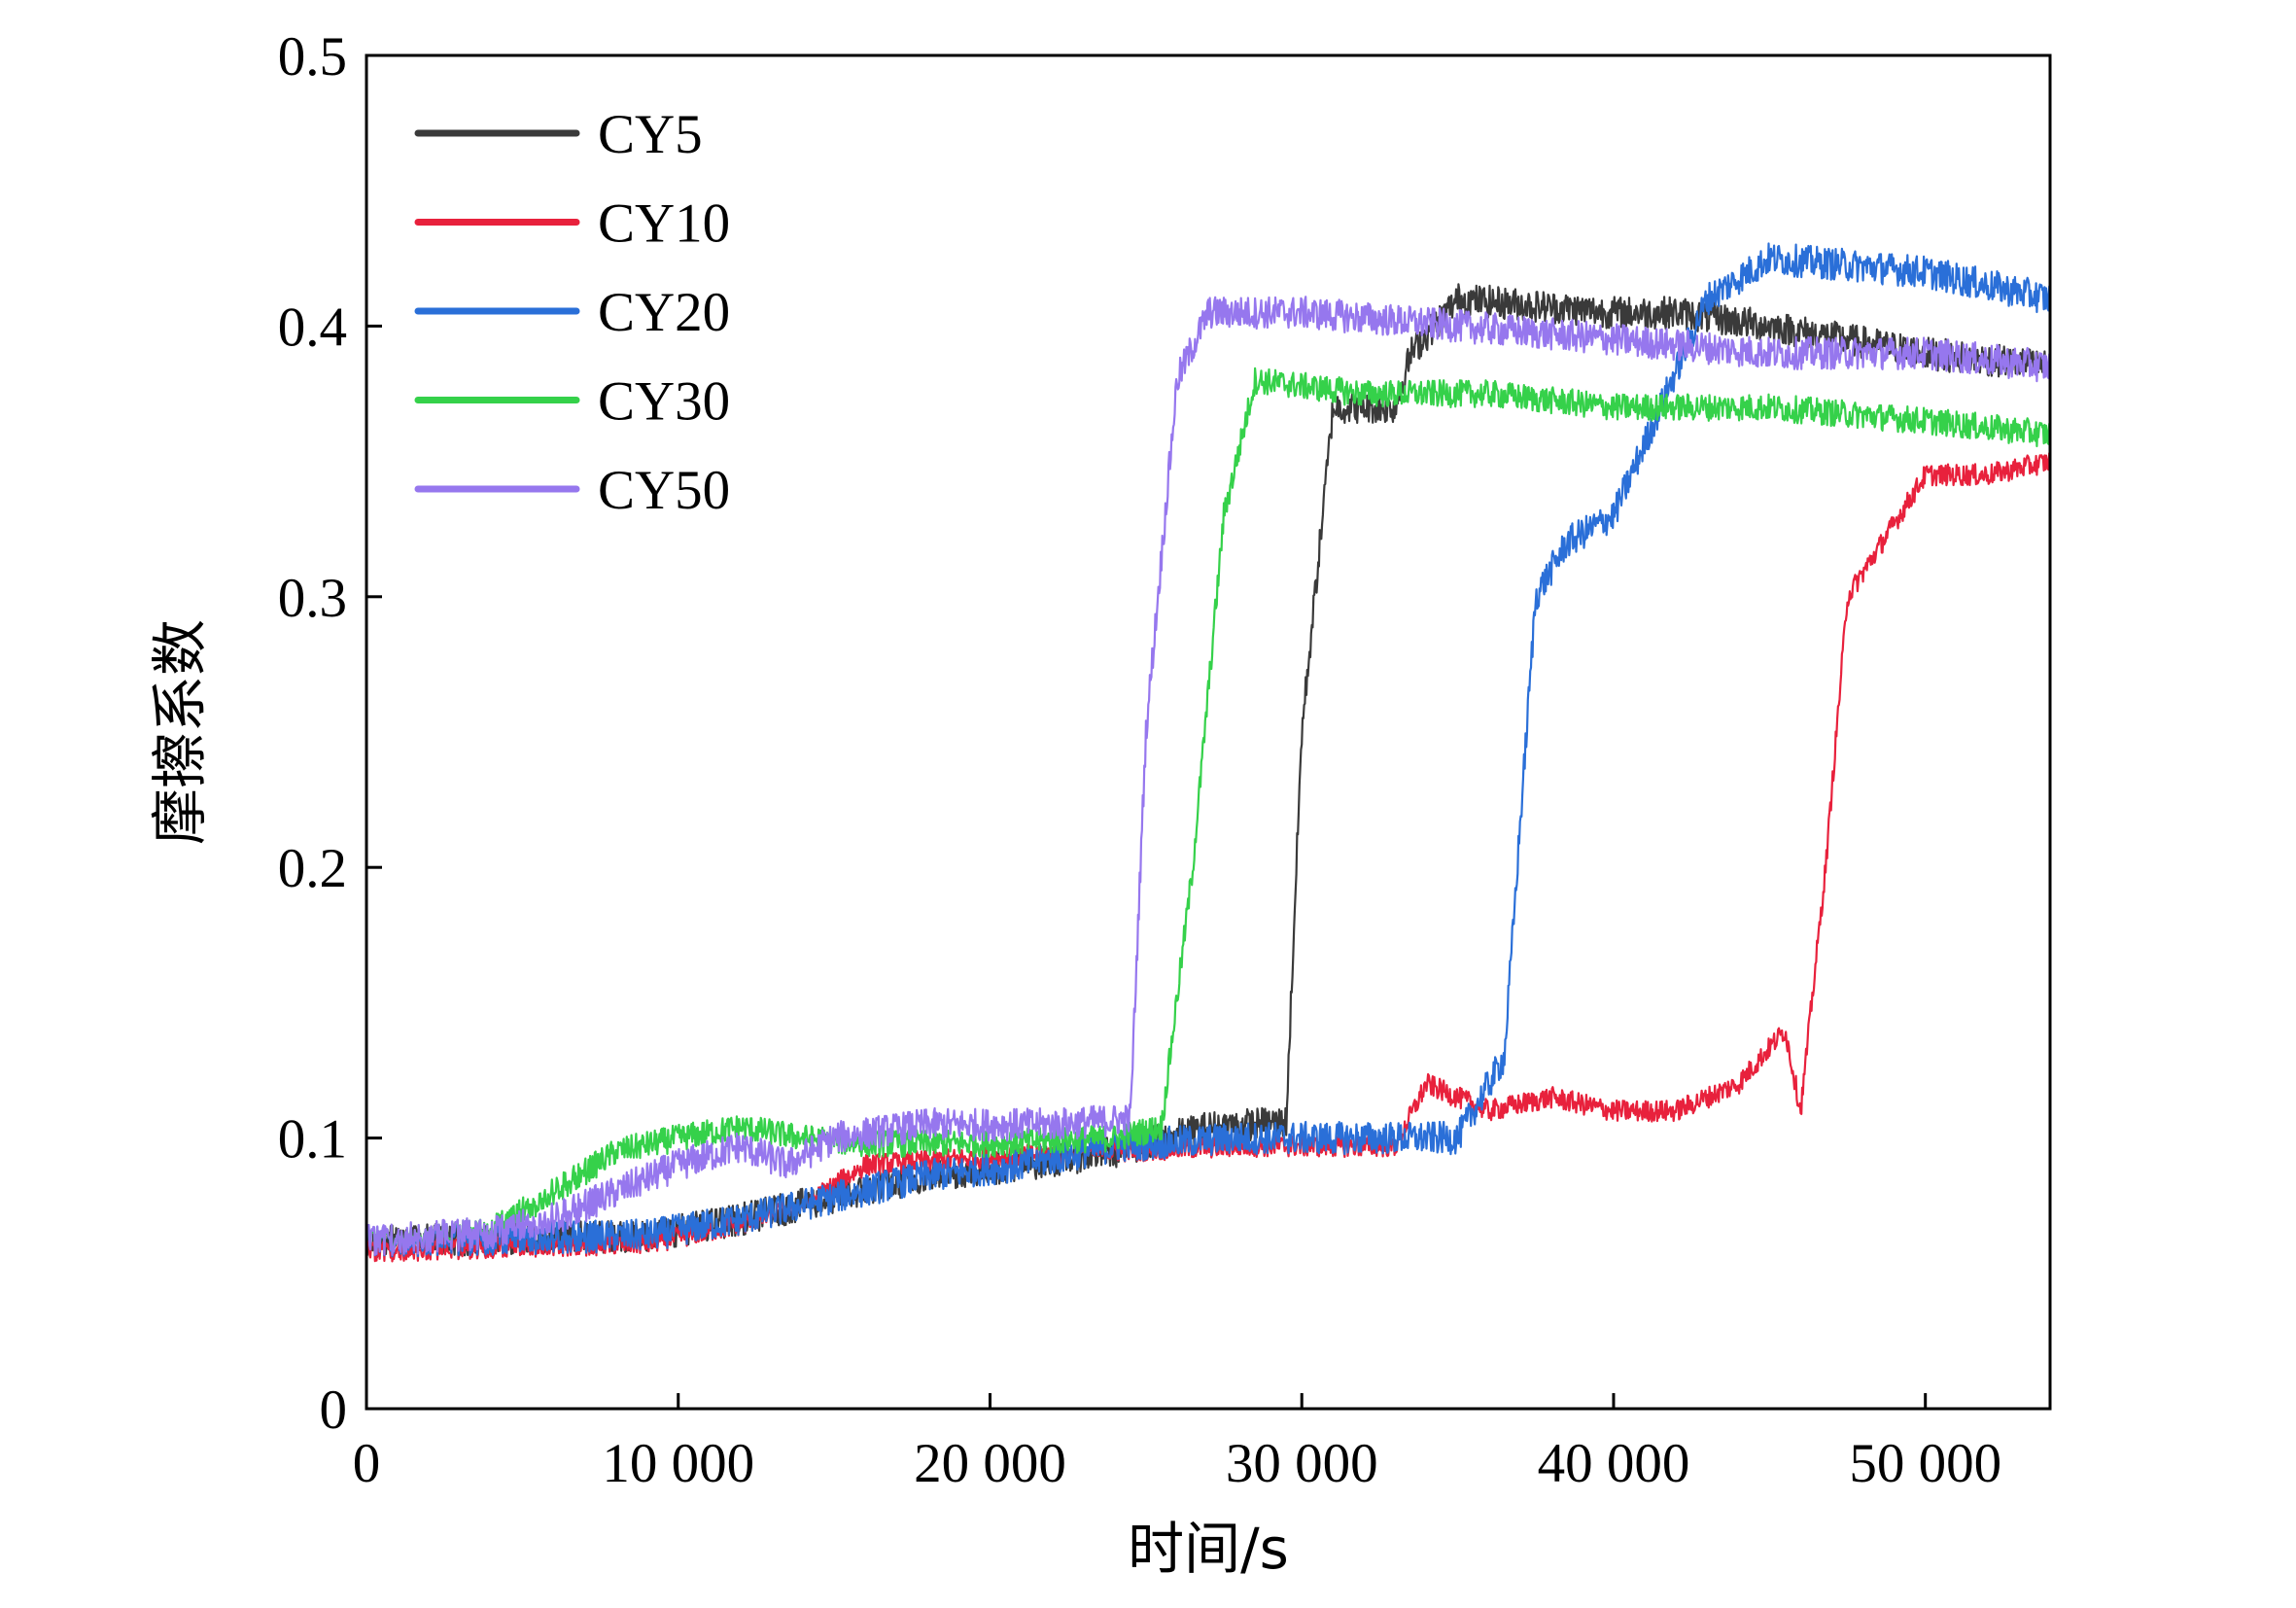 The width and height of the screenshot is (2296, 1608). I want to click on y-tick-label: 0.3, so click(312, 598).